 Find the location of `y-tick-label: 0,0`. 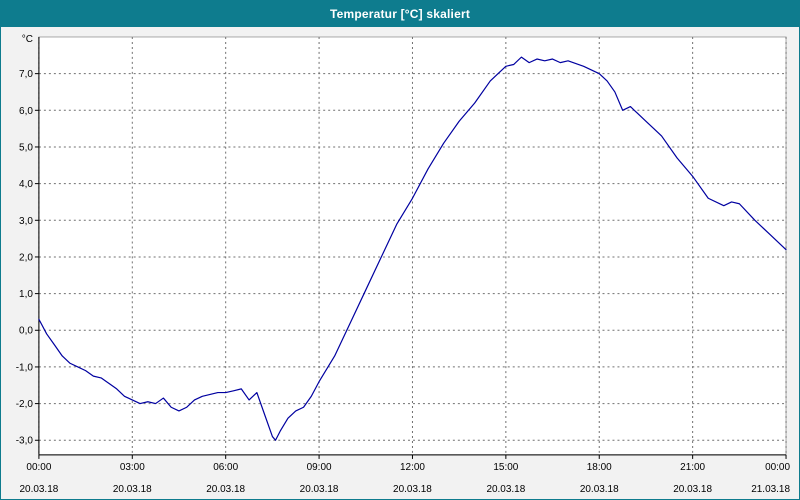

y-tick-label: 0,0 is located at coordinates (26, 331).